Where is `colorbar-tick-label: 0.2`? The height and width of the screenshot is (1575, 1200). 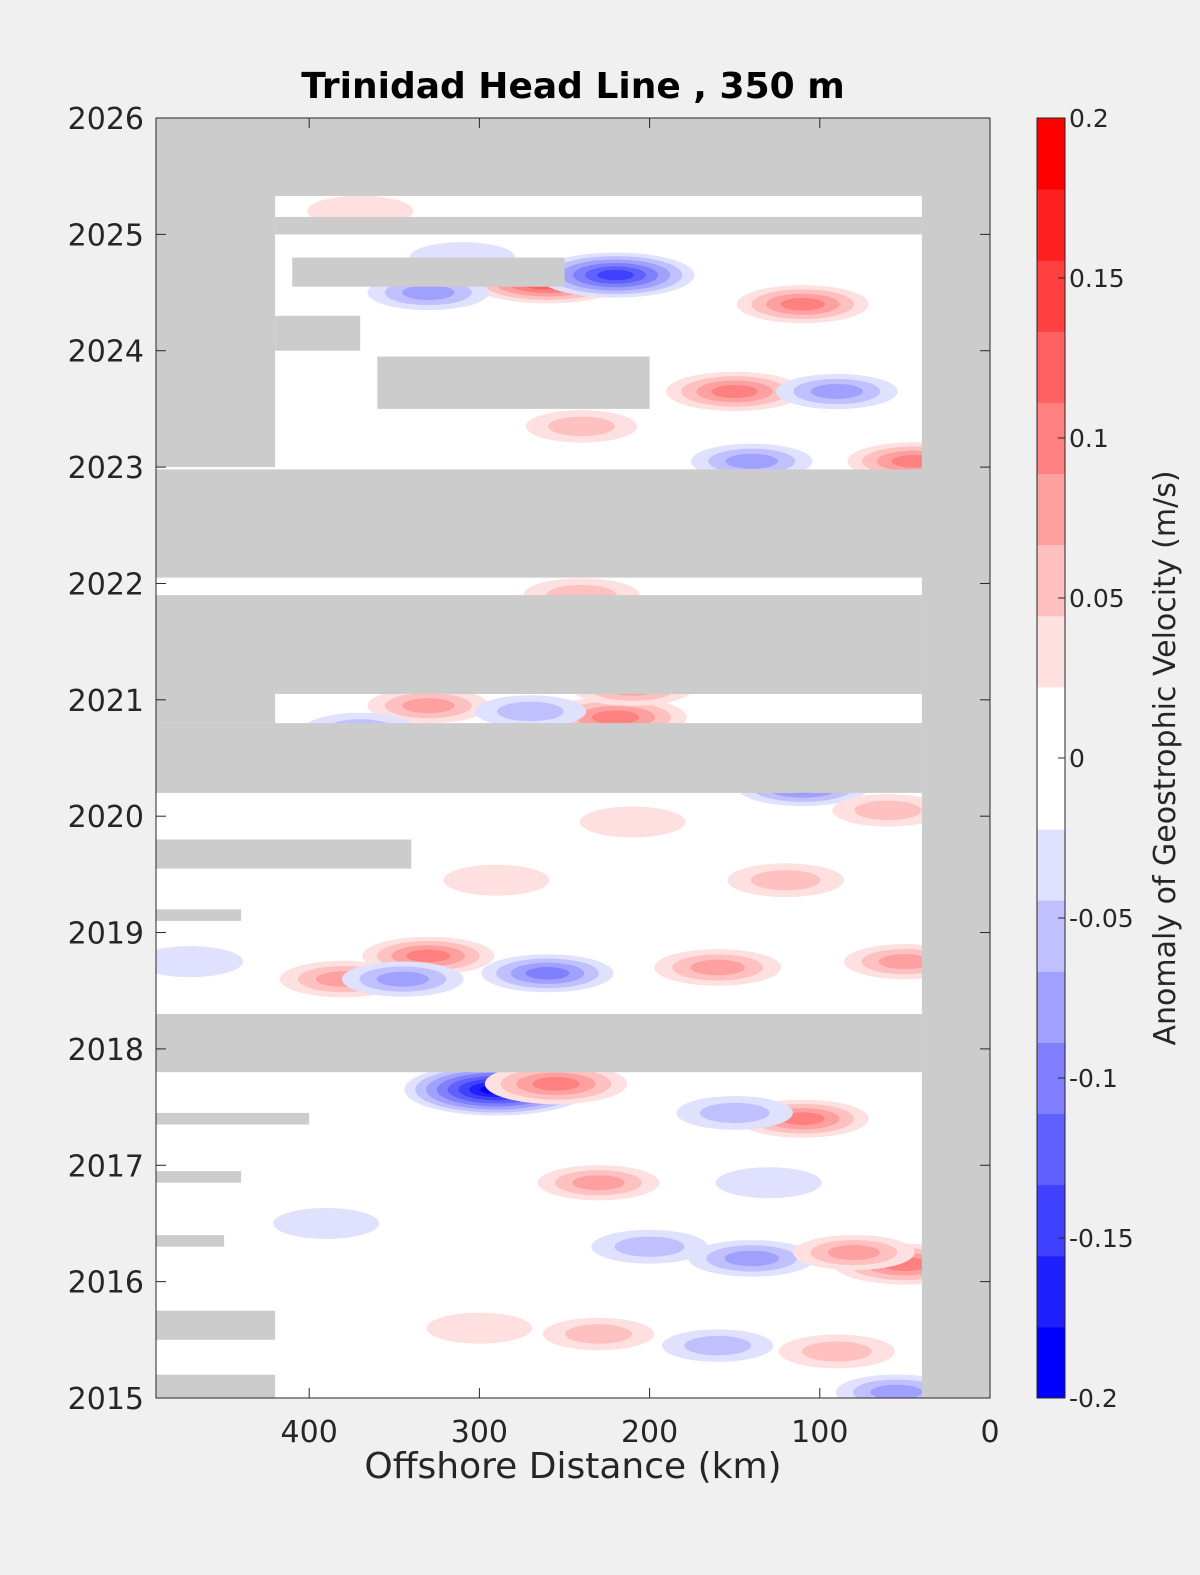
colorbar-tick-label: 0.2 is located at coordinates (1089, 118).